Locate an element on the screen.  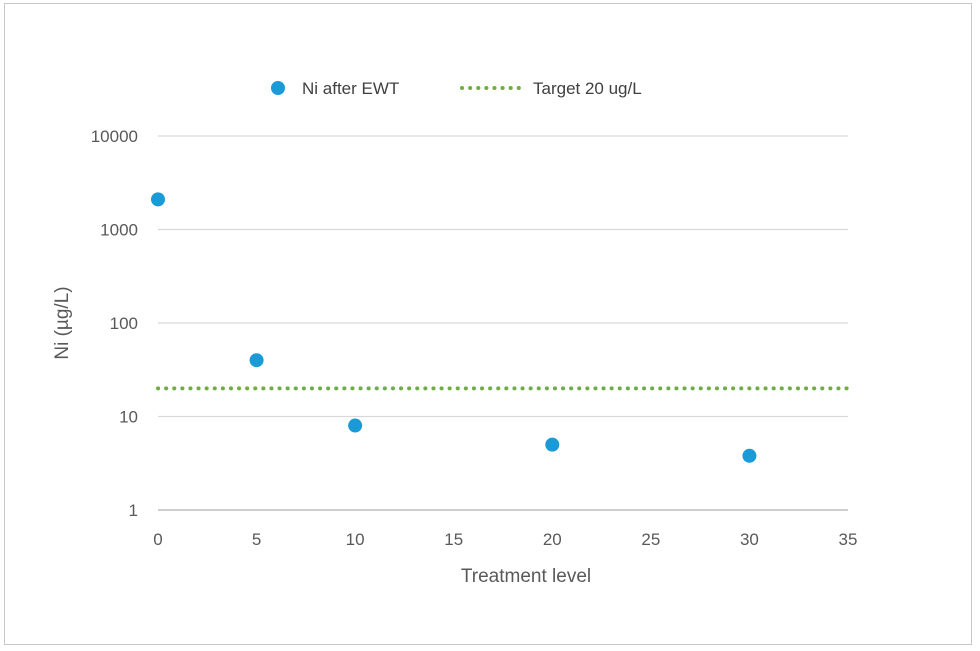
x-tick-label-5: 5 is located at coordinates (256, 539).